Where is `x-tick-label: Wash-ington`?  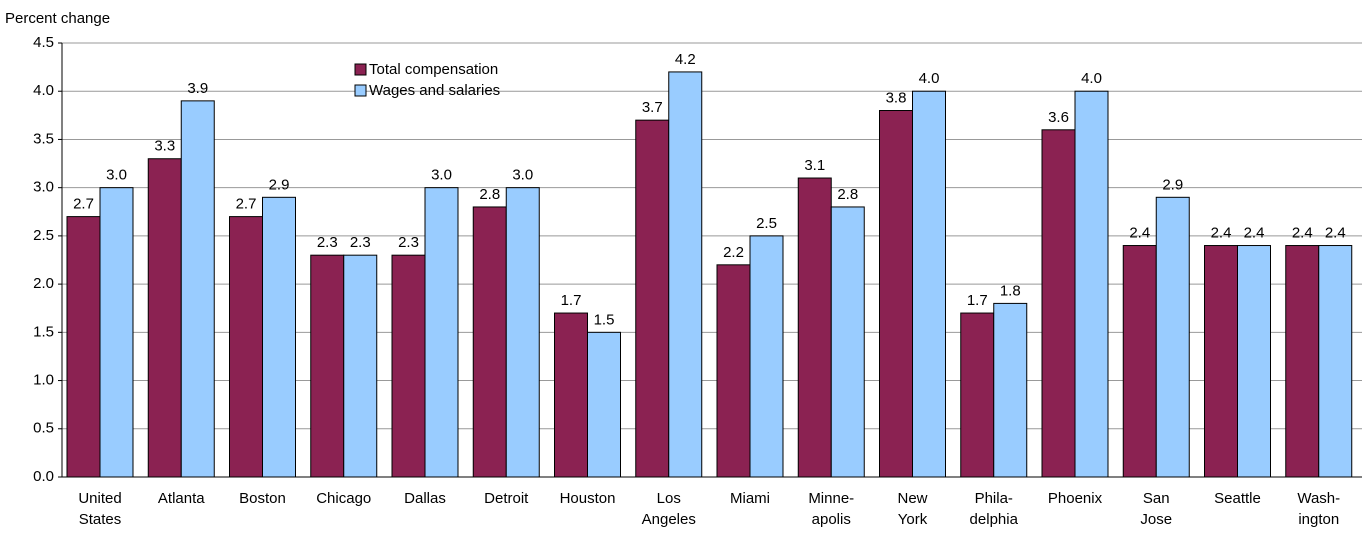
x-tick-label: Wash-ington is located at coordinates (1318, 509).